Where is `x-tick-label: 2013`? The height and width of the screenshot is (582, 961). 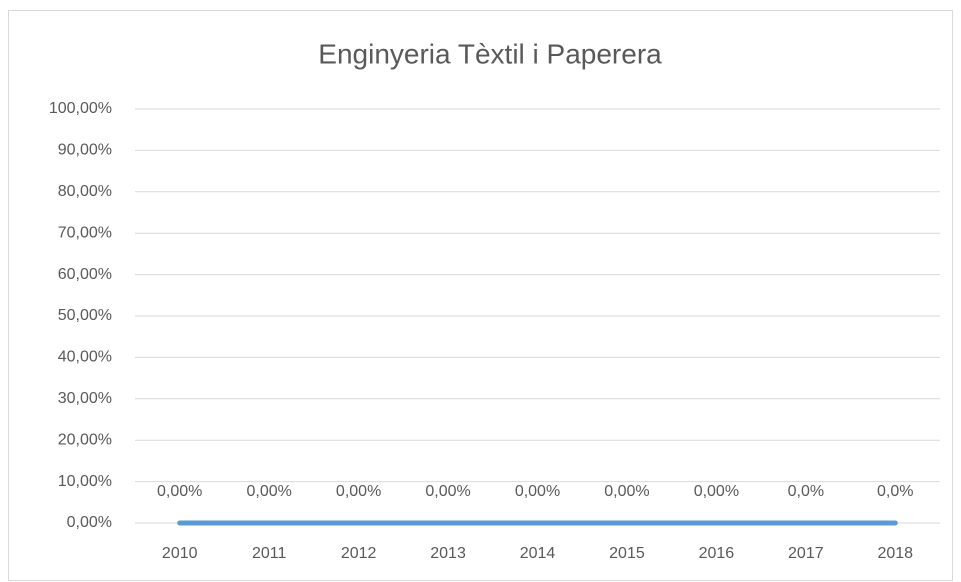 x-tick-label: 2013 is located at coordinates (448, 553).